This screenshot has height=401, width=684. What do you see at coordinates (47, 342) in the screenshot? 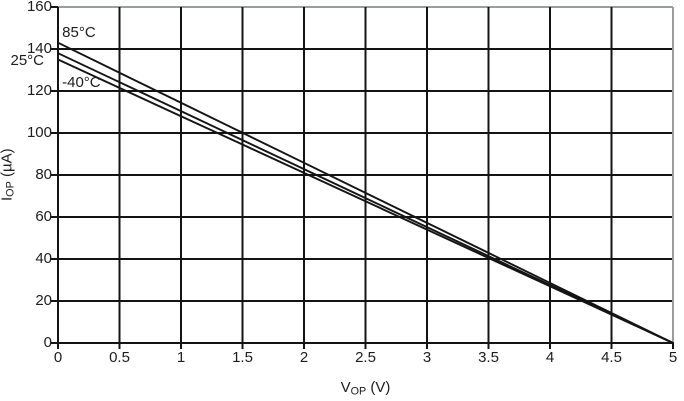
I see `y-tick-label-0: 0` at bounding box center [47, 342].